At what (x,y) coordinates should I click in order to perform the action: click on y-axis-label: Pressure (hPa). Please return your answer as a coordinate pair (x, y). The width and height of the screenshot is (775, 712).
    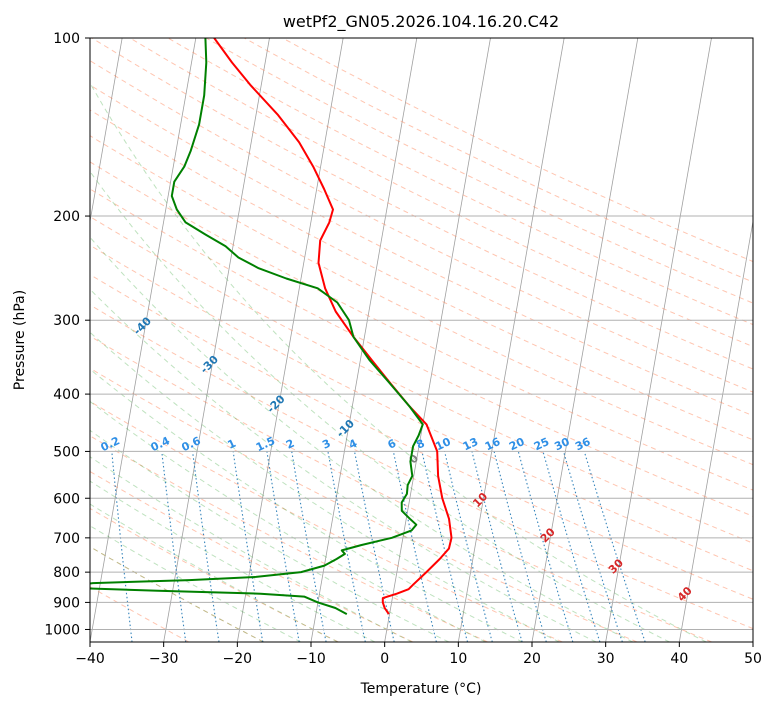
    Looking at the image, I should click on (20, 340).